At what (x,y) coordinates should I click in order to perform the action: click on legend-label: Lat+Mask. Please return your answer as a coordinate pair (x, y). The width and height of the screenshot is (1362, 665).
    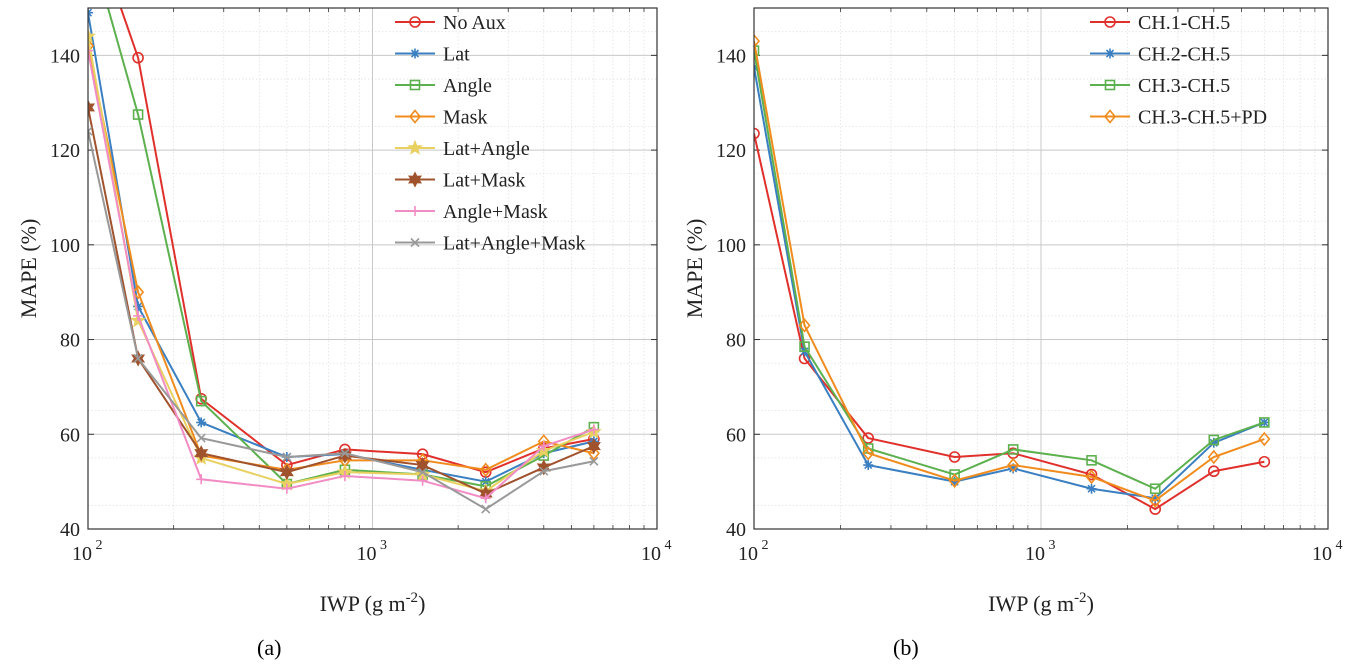
    Looking at the image, I should click on (484, 181).